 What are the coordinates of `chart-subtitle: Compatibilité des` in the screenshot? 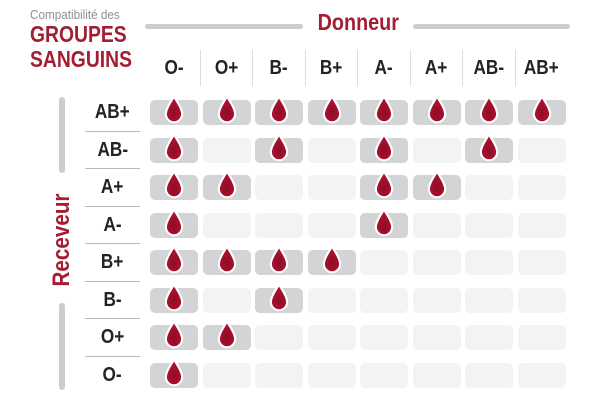 It's located at (75, 14).